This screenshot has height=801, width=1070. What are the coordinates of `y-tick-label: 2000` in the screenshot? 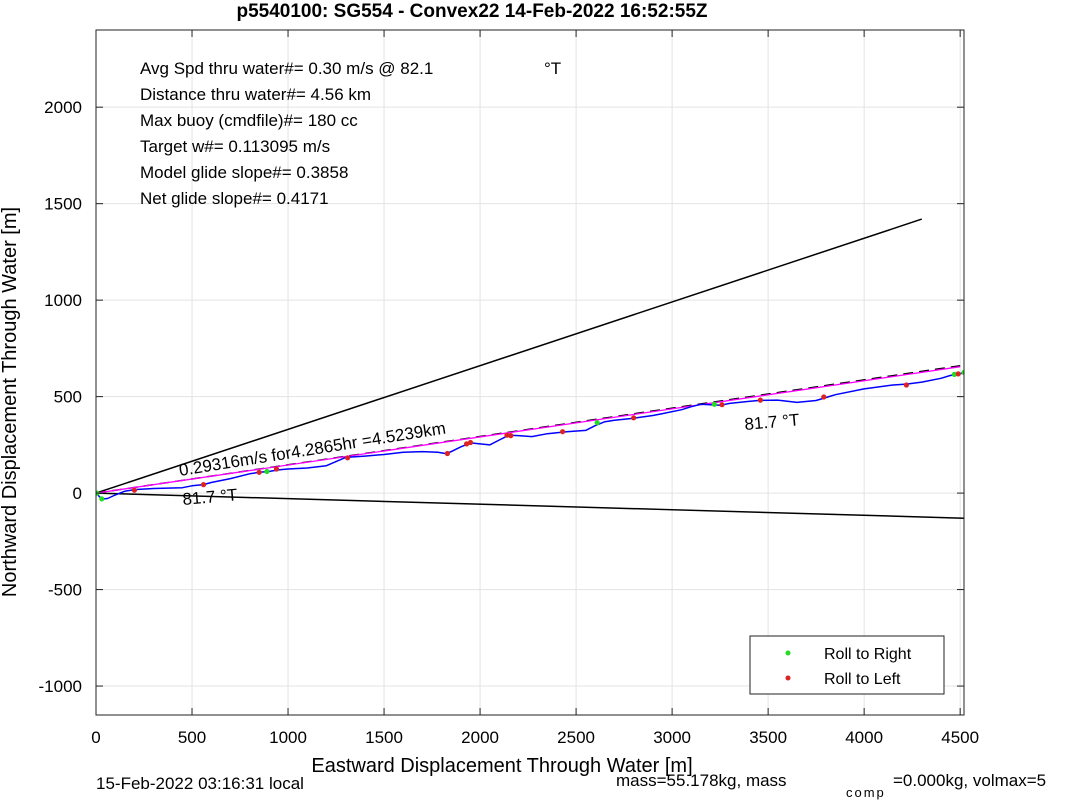 It's located at (63, 107).